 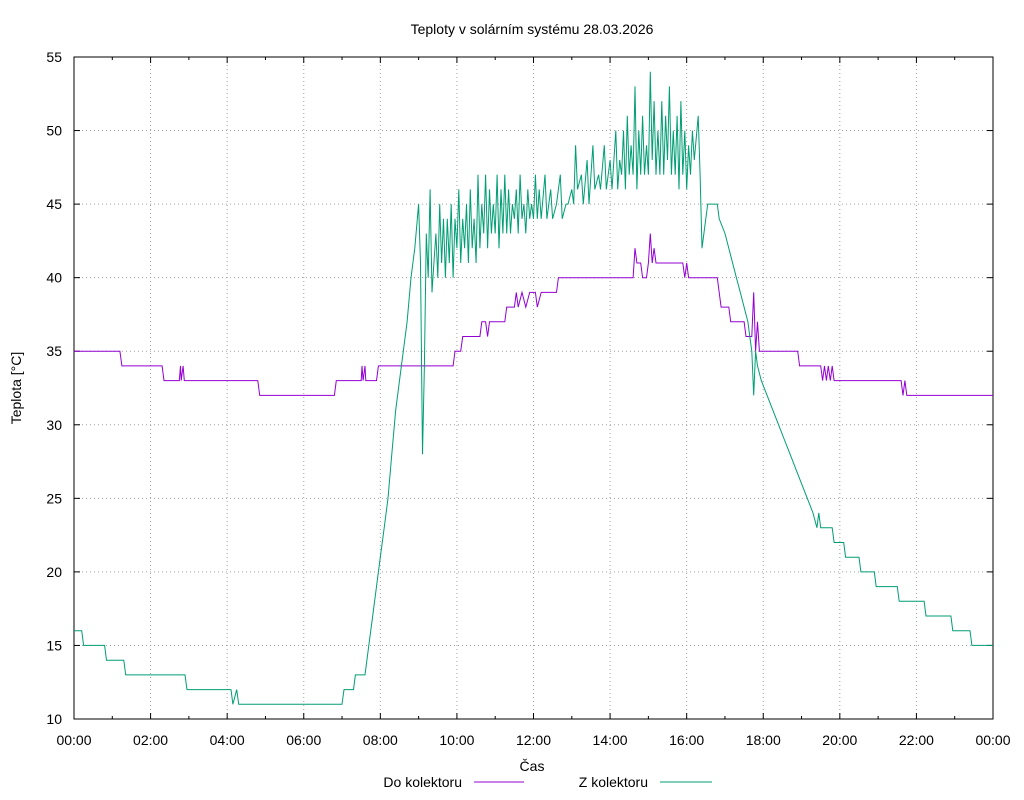 I want to click on x-tick-label: 08:00, so click(x=380, y=740).